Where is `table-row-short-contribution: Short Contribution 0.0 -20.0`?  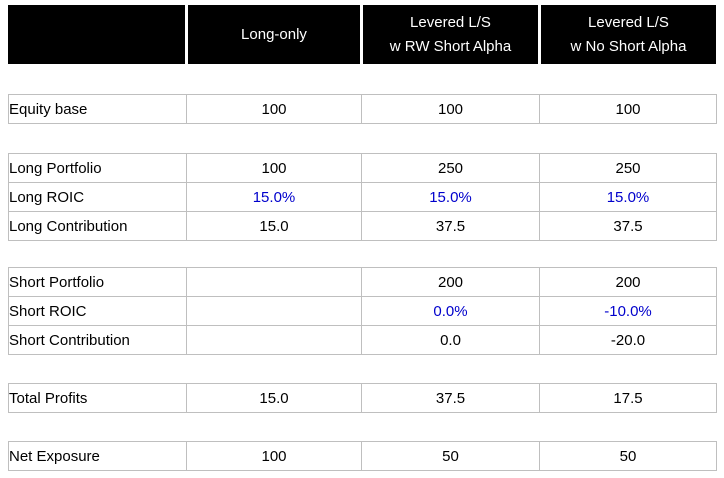
table-row-short-contribution: Short Contribution 0.0 -20.0 is located at coordinates (362, 340).